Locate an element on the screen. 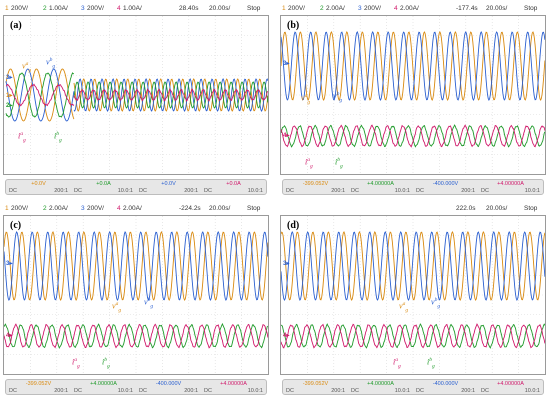 The height and width of the screenshot is (404, 550). channel-2-settings: +0.0A DC 10.0:1 is located at coordinates (103, 187).